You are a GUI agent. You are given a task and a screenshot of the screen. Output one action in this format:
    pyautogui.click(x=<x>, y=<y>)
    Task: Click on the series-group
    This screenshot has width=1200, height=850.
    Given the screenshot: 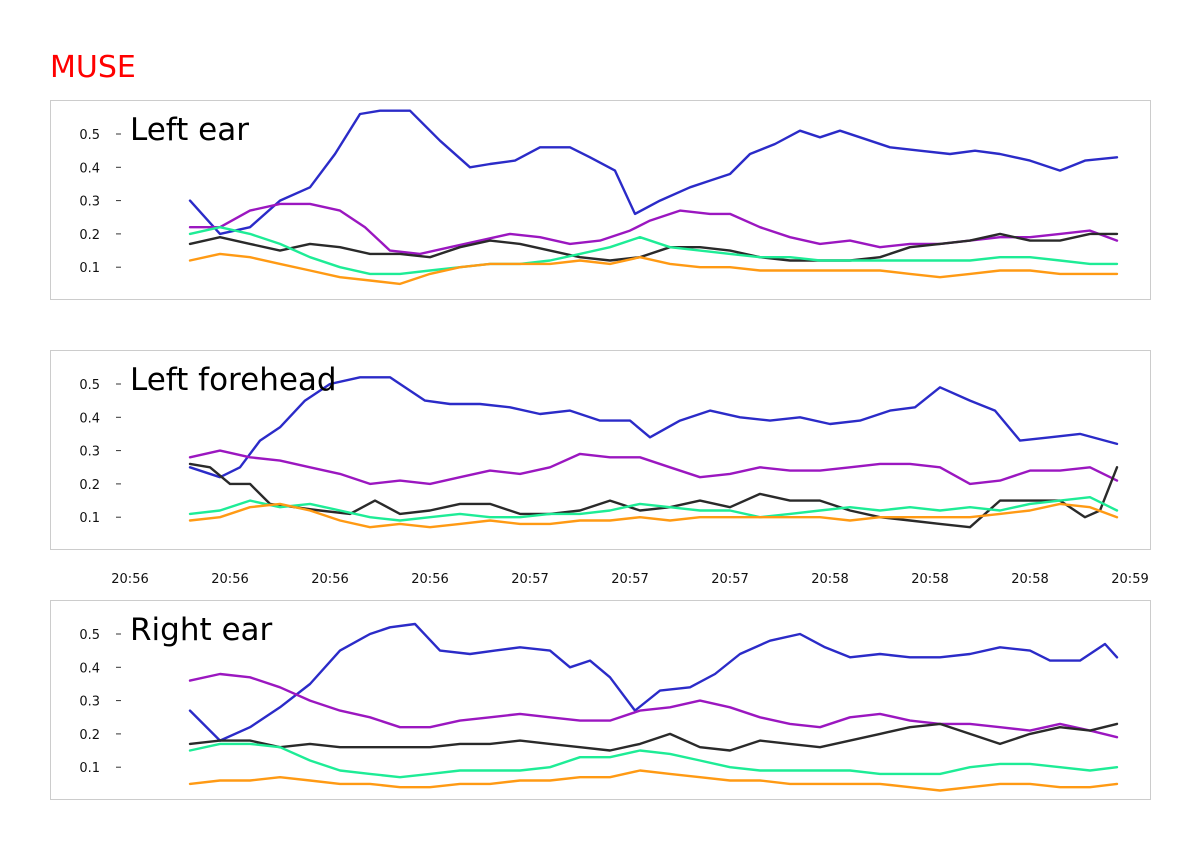 What is the action you would take?
    pyautogui.click(x=653, y=452)
    